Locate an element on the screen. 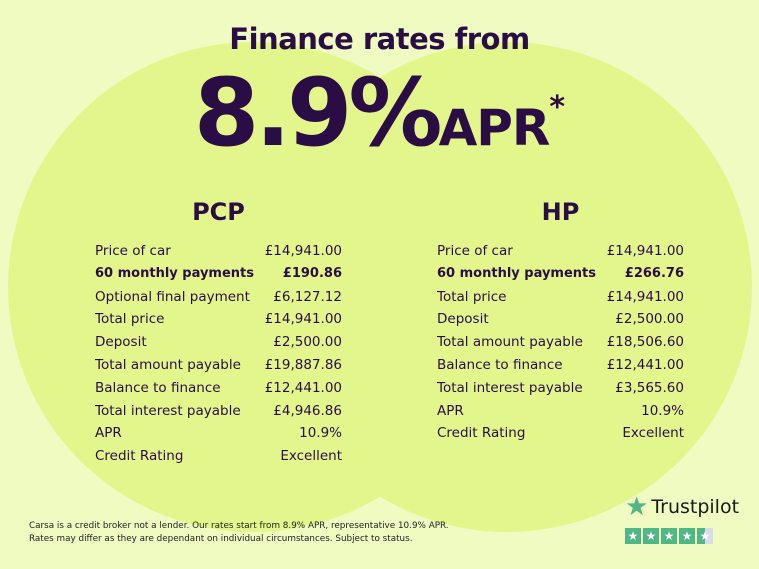  row-value: £190.86 is located at coordinates (312, 273).